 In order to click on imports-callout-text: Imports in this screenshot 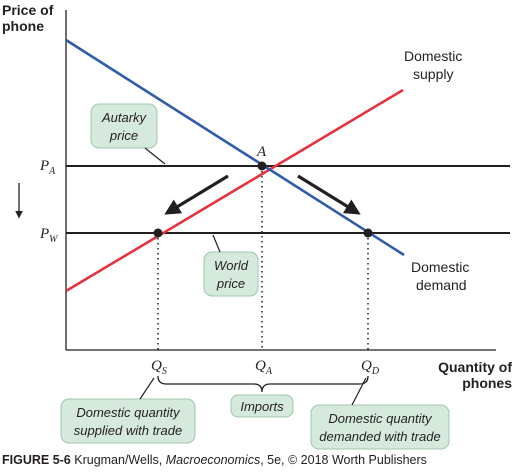, I will do `click(262, 406)`.